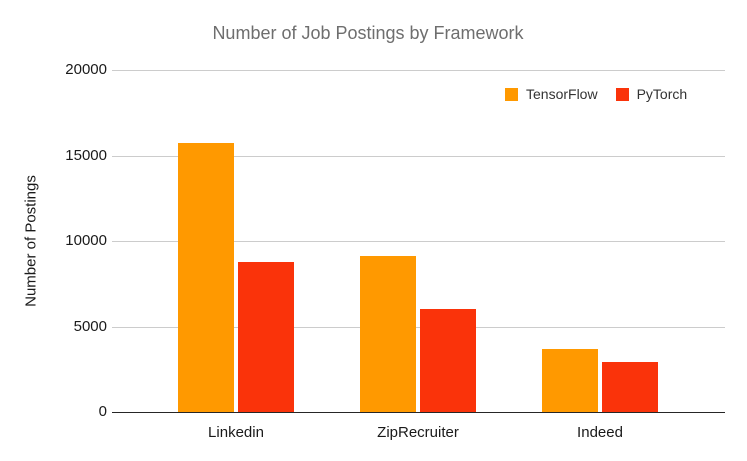  What do you see at coordinates (562, 94) in the screenshot?
I see `legend-label: TensorFlow` at bounding box center [562, 94].